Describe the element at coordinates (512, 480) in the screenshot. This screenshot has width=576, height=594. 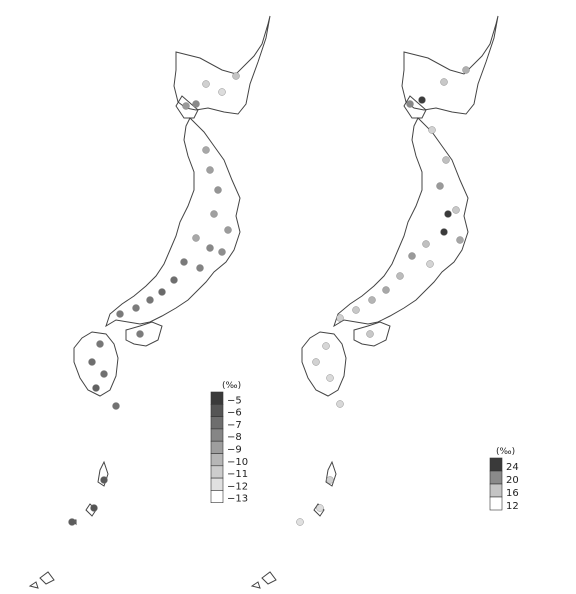
I see `legend-label: 20` at that location.